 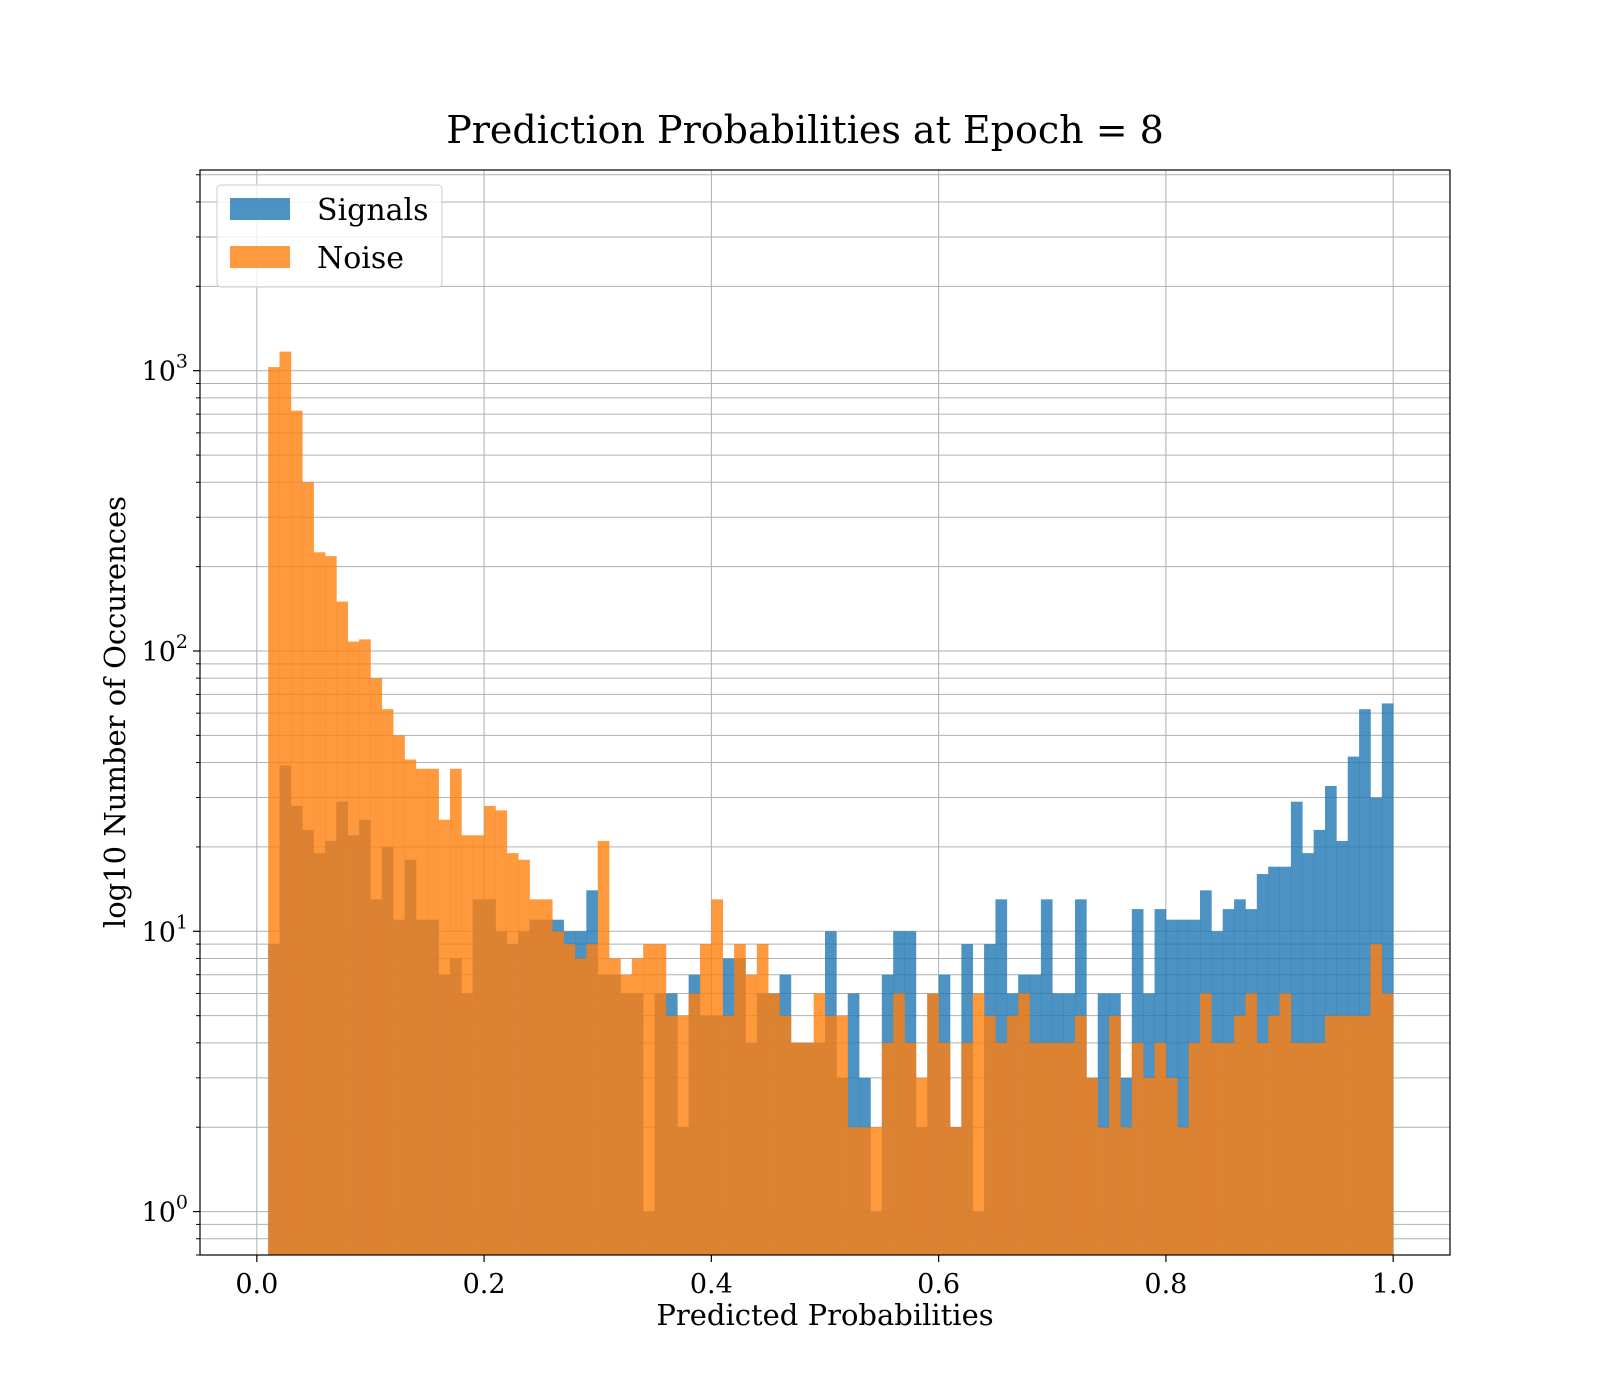 I want to click on legend-label-noise: Noise, so click(x=360, y=258).